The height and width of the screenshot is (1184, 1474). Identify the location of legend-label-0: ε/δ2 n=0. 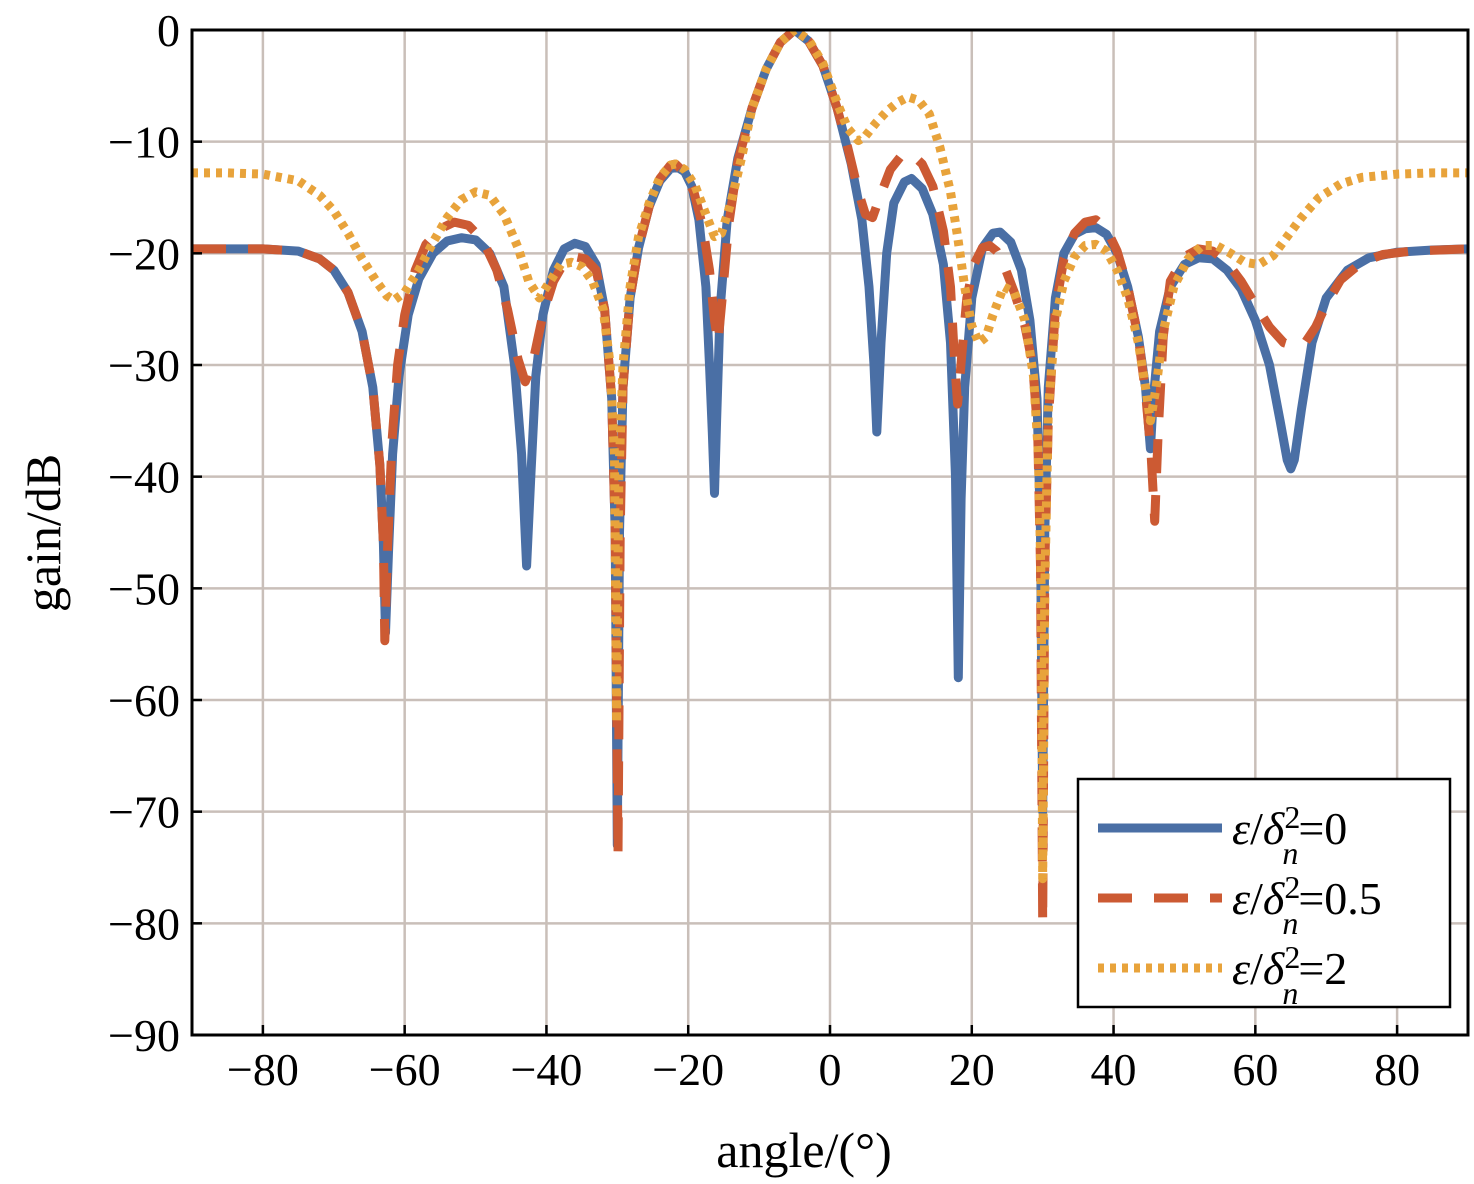
(1289, 835).